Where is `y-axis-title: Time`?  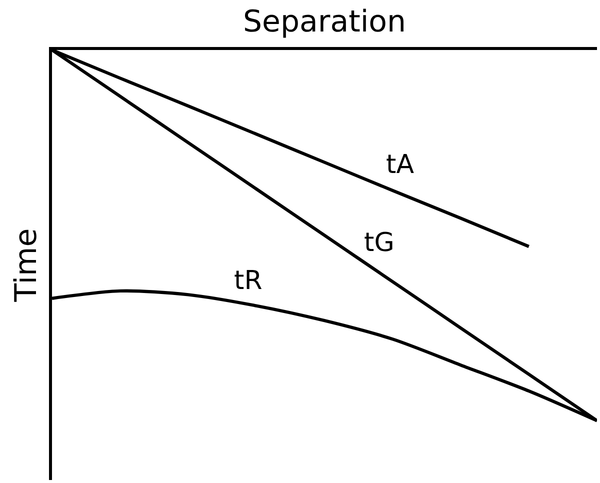
y-axis-title: Time is located at coordinates (26, 265).